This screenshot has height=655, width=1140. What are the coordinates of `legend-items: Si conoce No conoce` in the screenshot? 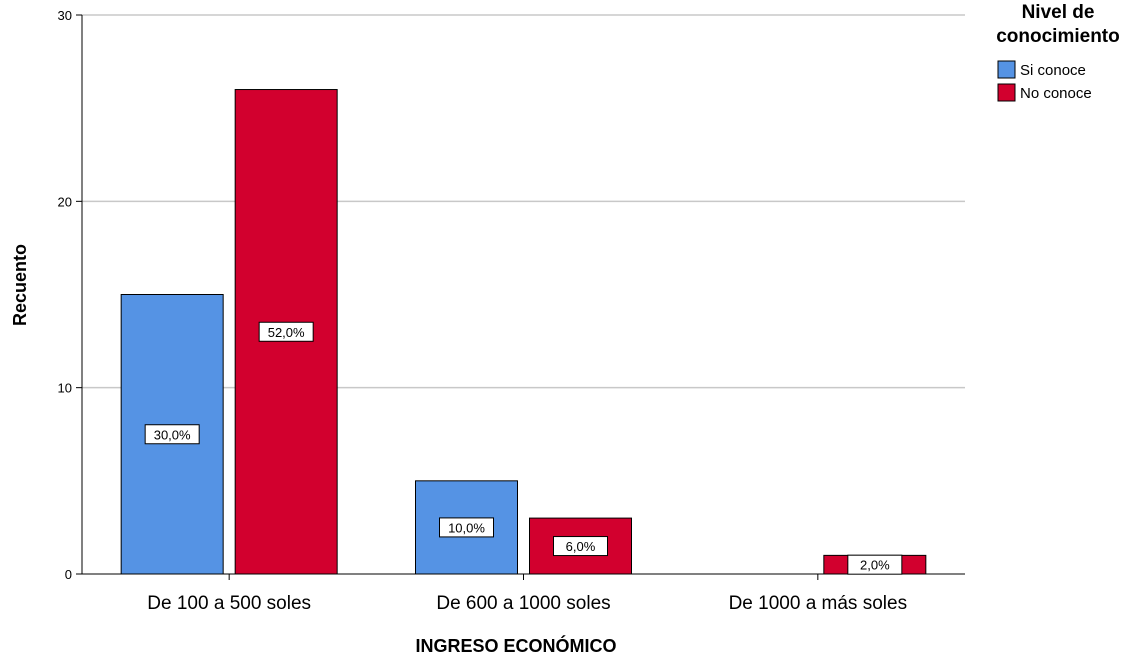 It's located at (1044, 81).